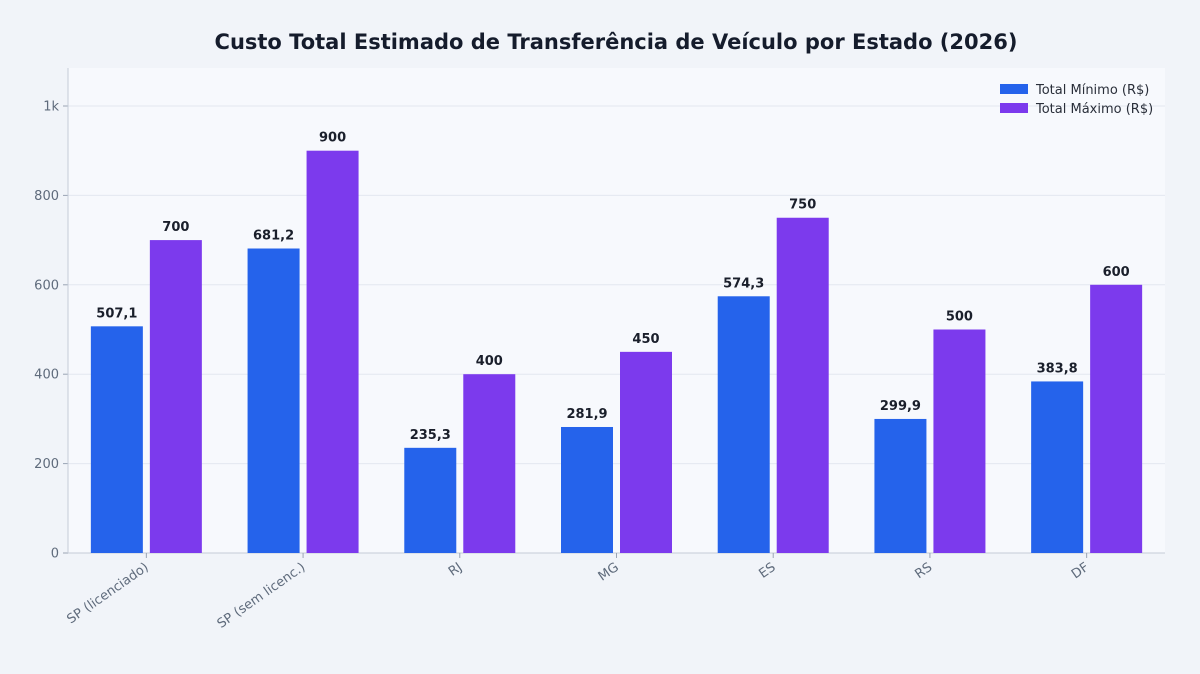 The width and height of the screenshot is (1200, 674). What do you see at coordinates (1080, 571) in the screenshot?
I see `x-tick-label: DF` at bounding box center [1080, 571].